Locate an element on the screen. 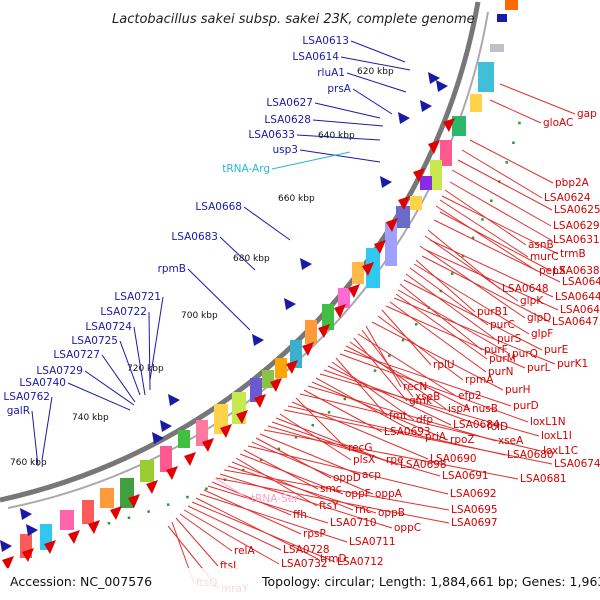 The height and width of the screenshot is (600, 600). gene-label: LSA0691 is located at coordinates (465, 476).